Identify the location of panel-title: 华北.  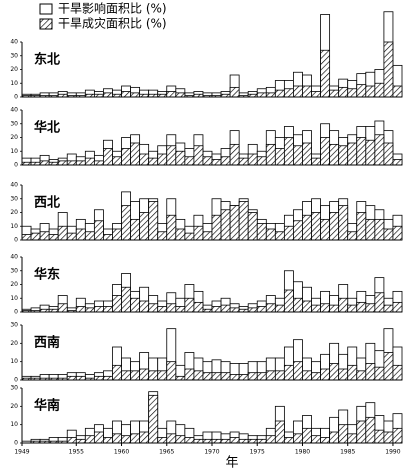
(47, 128).